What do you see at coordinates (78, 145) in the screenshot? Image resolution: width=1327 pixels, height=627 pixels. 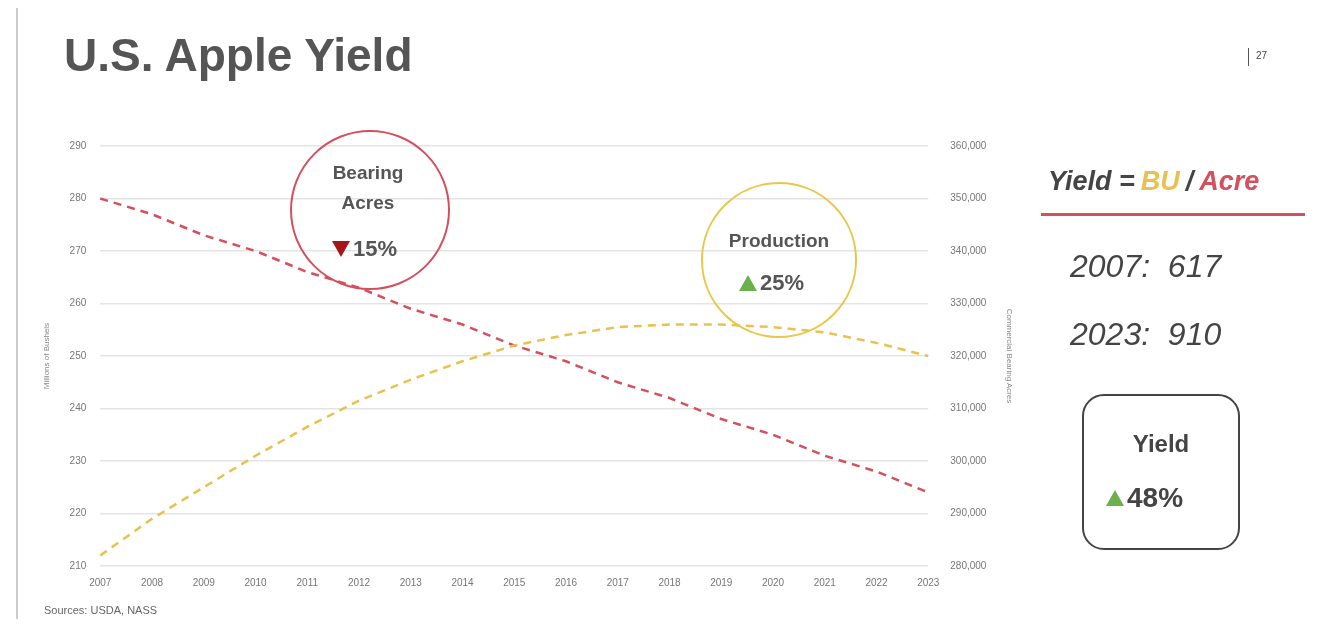 I see `y-tick-label: 290` at bounding box center [78, 145].